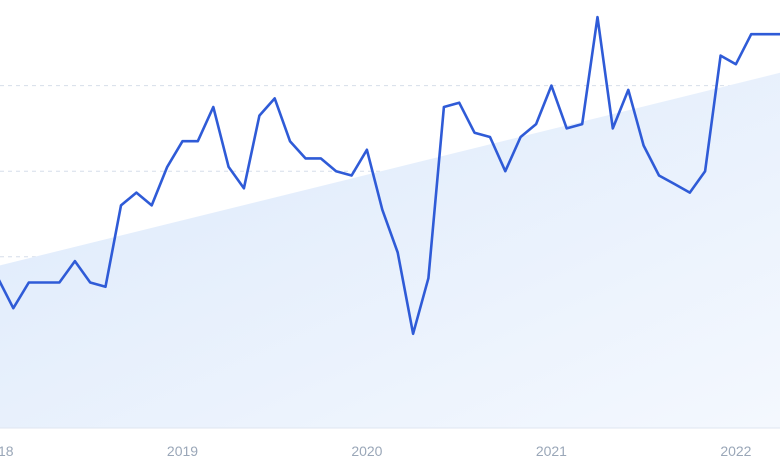 The width and height of the screenshot is (780, 470). Describe the element at coordinates (735, 451) in the screenshot. I see `x-tick-label: 2022` at that location.